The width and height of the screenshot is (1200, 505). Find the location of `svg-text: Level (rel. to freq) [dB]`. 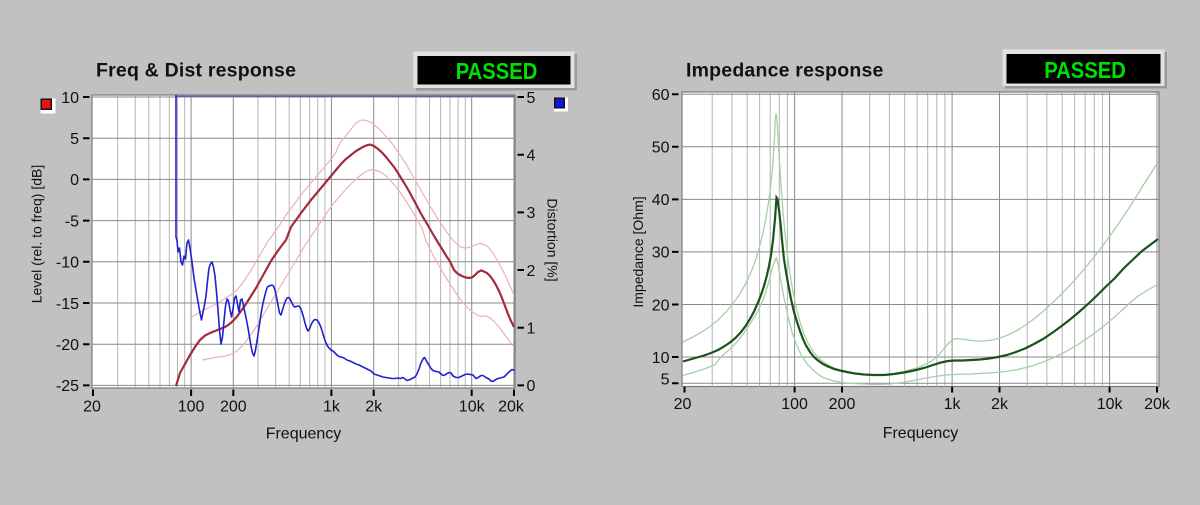

svg-text: Level (rel. to freq) [dB] is located at coordinates (37, 234).